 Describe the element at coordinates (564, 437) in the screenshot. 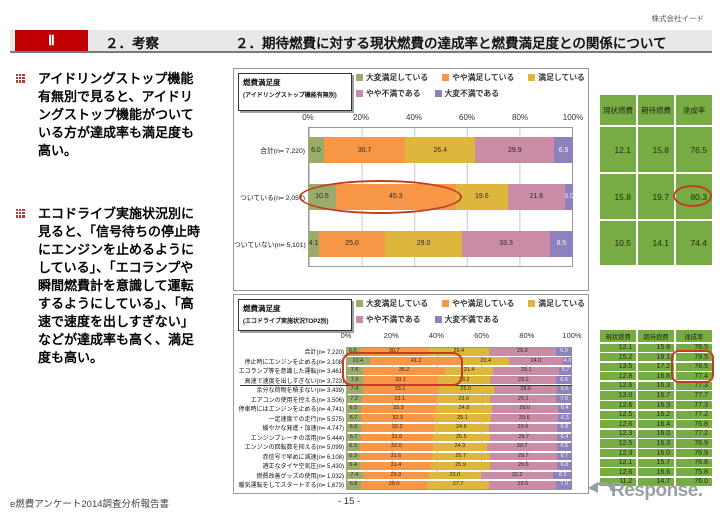

I see `bar-segment: 6.4` at that location.